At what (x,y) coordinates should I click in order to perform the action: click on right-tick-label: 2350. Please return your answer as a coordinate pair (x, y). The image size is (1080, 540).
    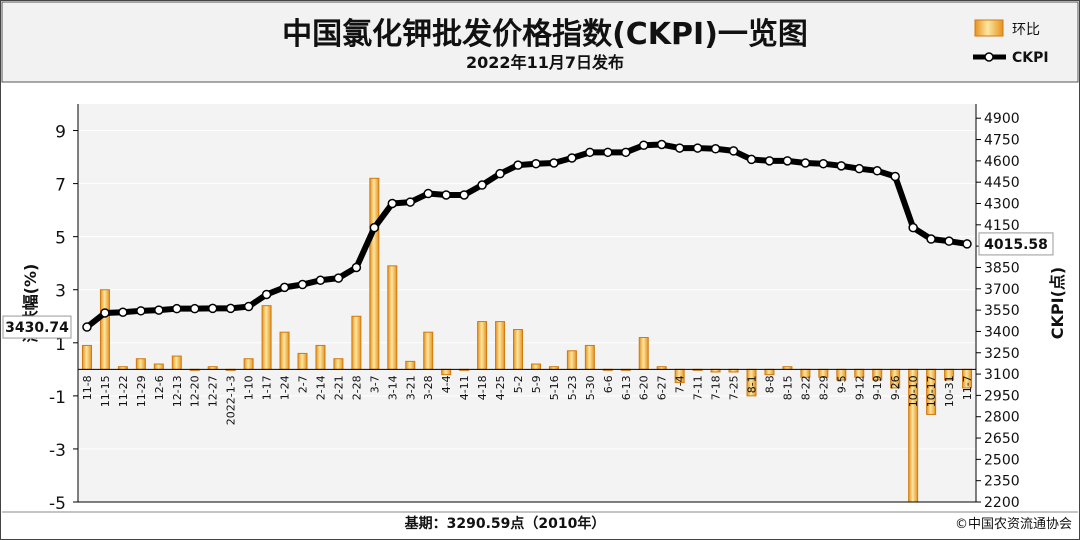
    Looking at the image, I should click on (1002, 482).